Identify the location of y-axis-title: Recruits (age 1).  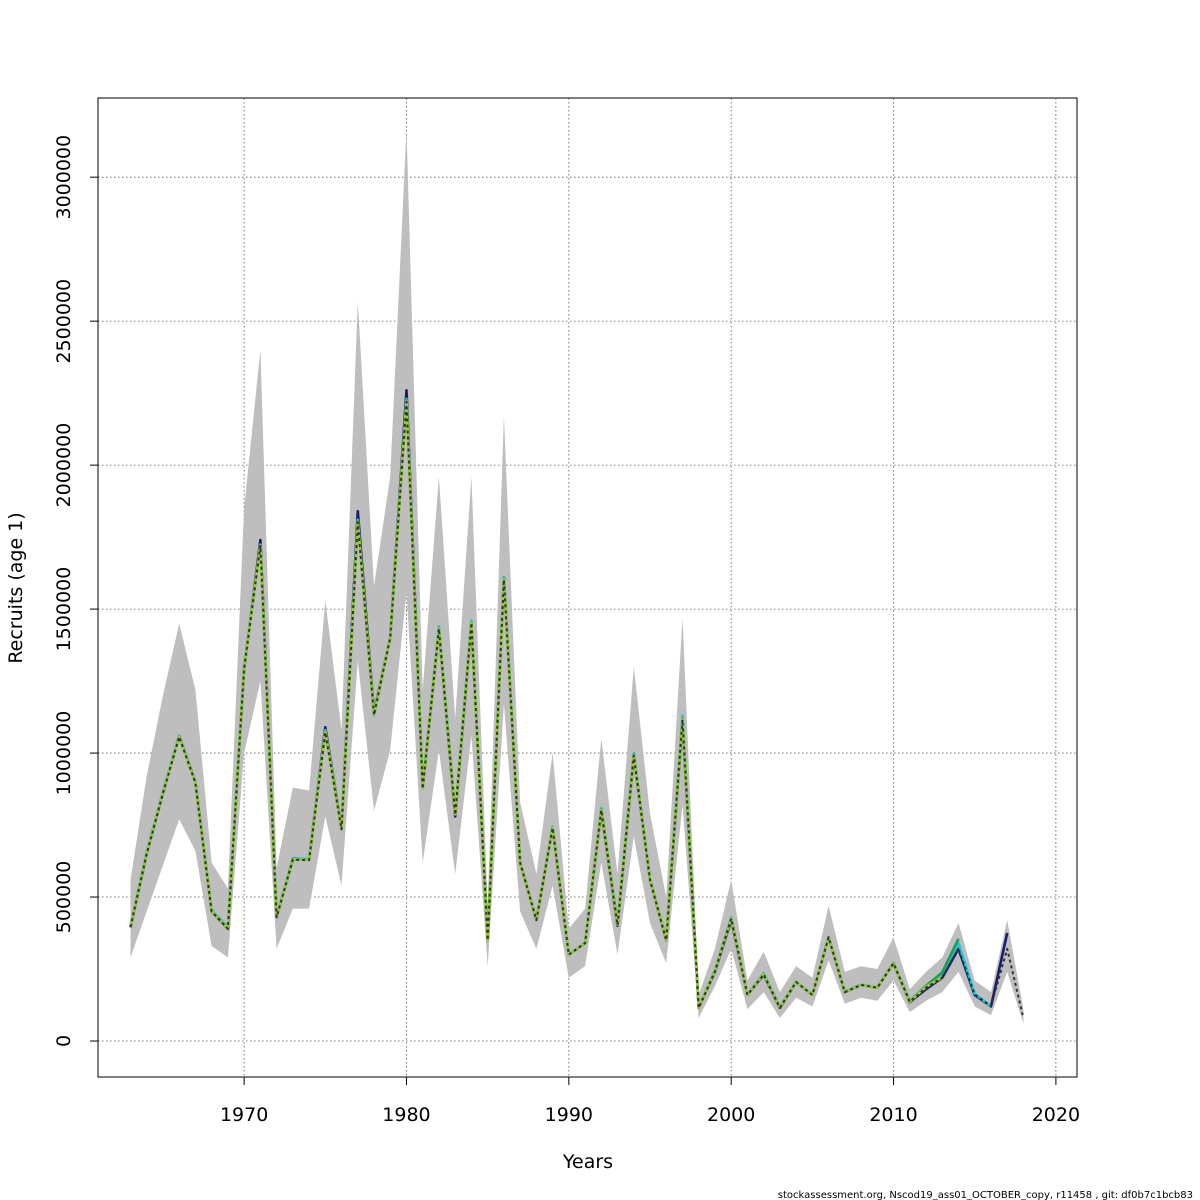
(16, 587).